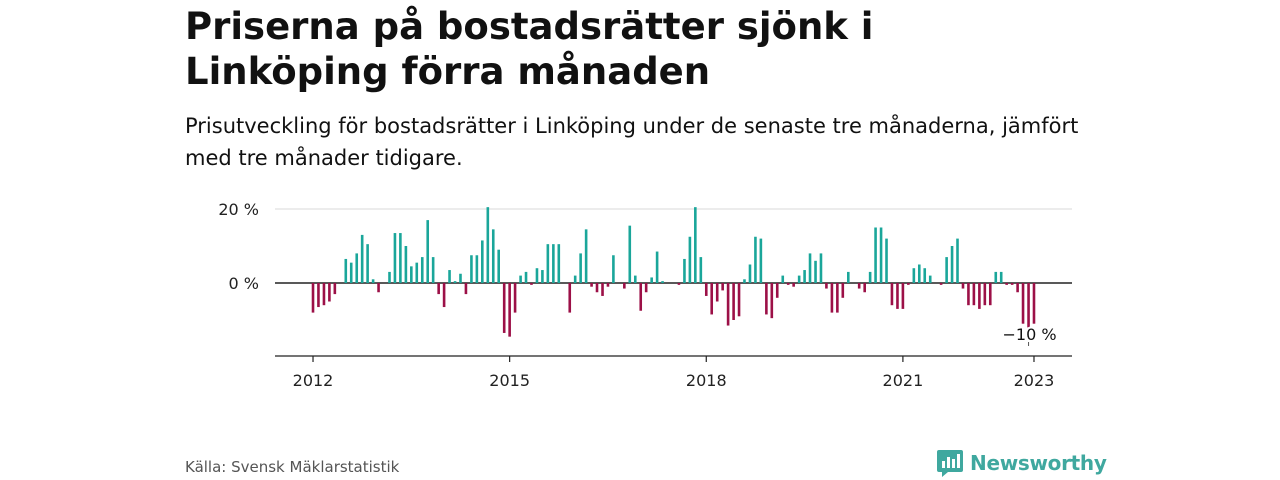 This screenshot has width=1280, height=480. I want to click on brand-name: Newsworthy, so click(1038, 463).